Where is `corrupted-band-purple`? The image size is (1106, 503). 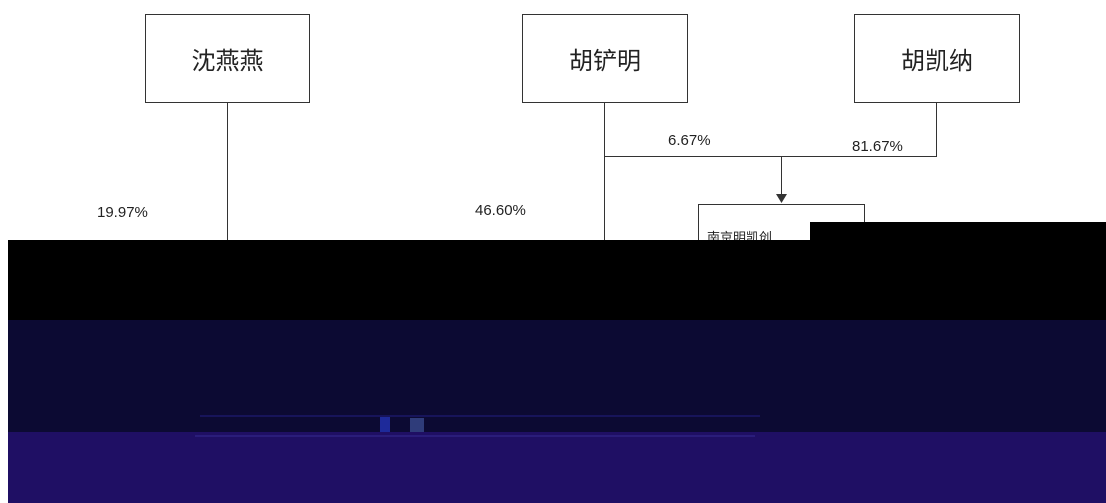 corrupted-band-purple is located at coordinates (557, 467).